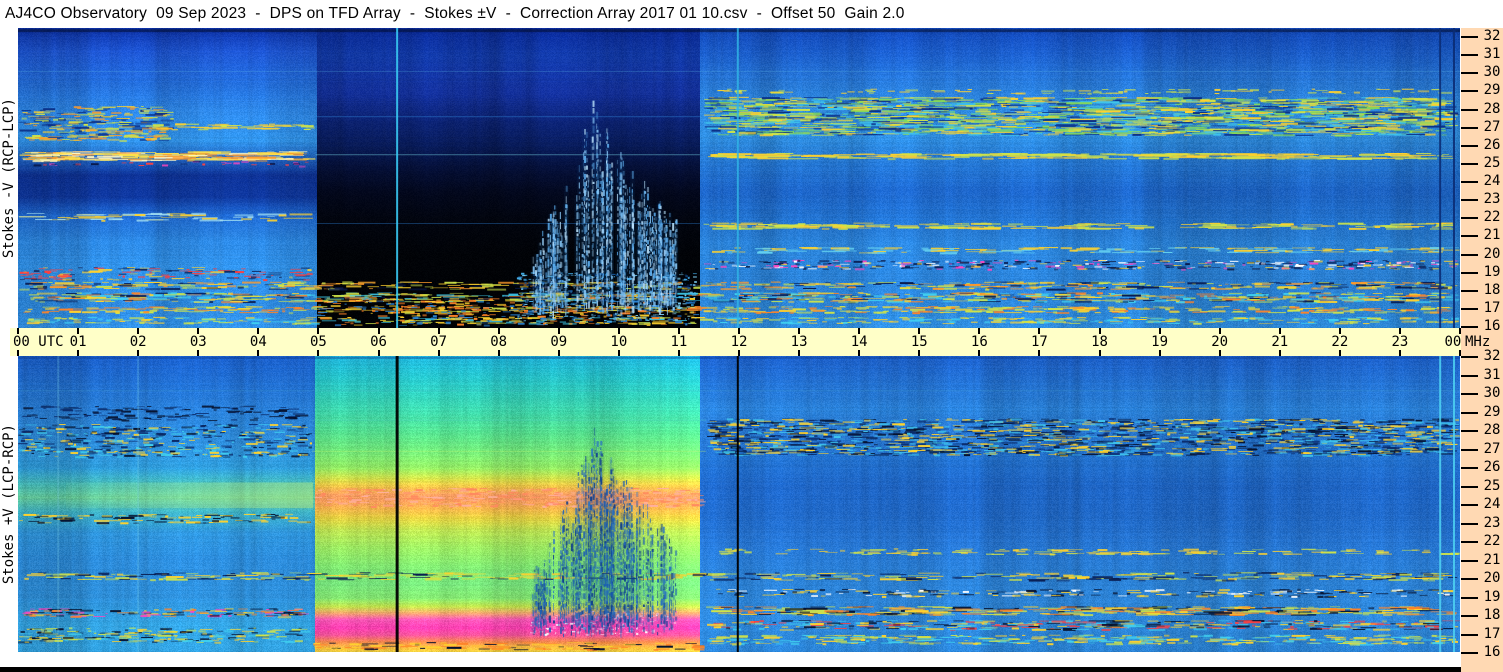 The image size is (1503, 672). I want to click on freq-tick-label: 32, so click(1492, 356).